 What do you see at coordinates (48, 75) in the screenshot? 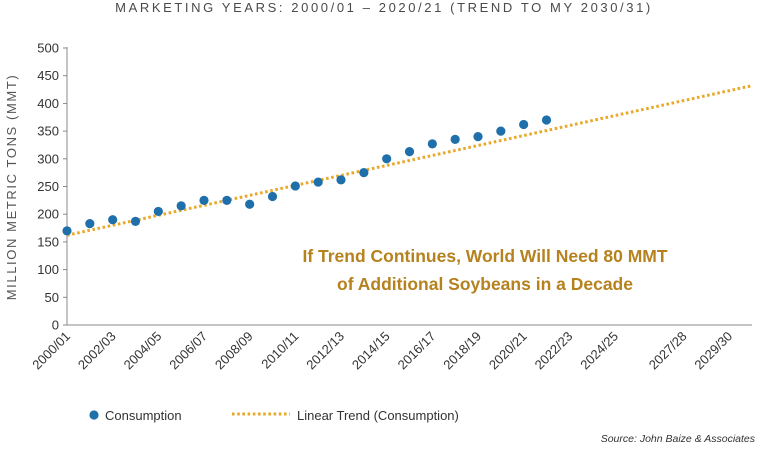
I see `y-tick-label: 450` at bounding box center [48, 75].